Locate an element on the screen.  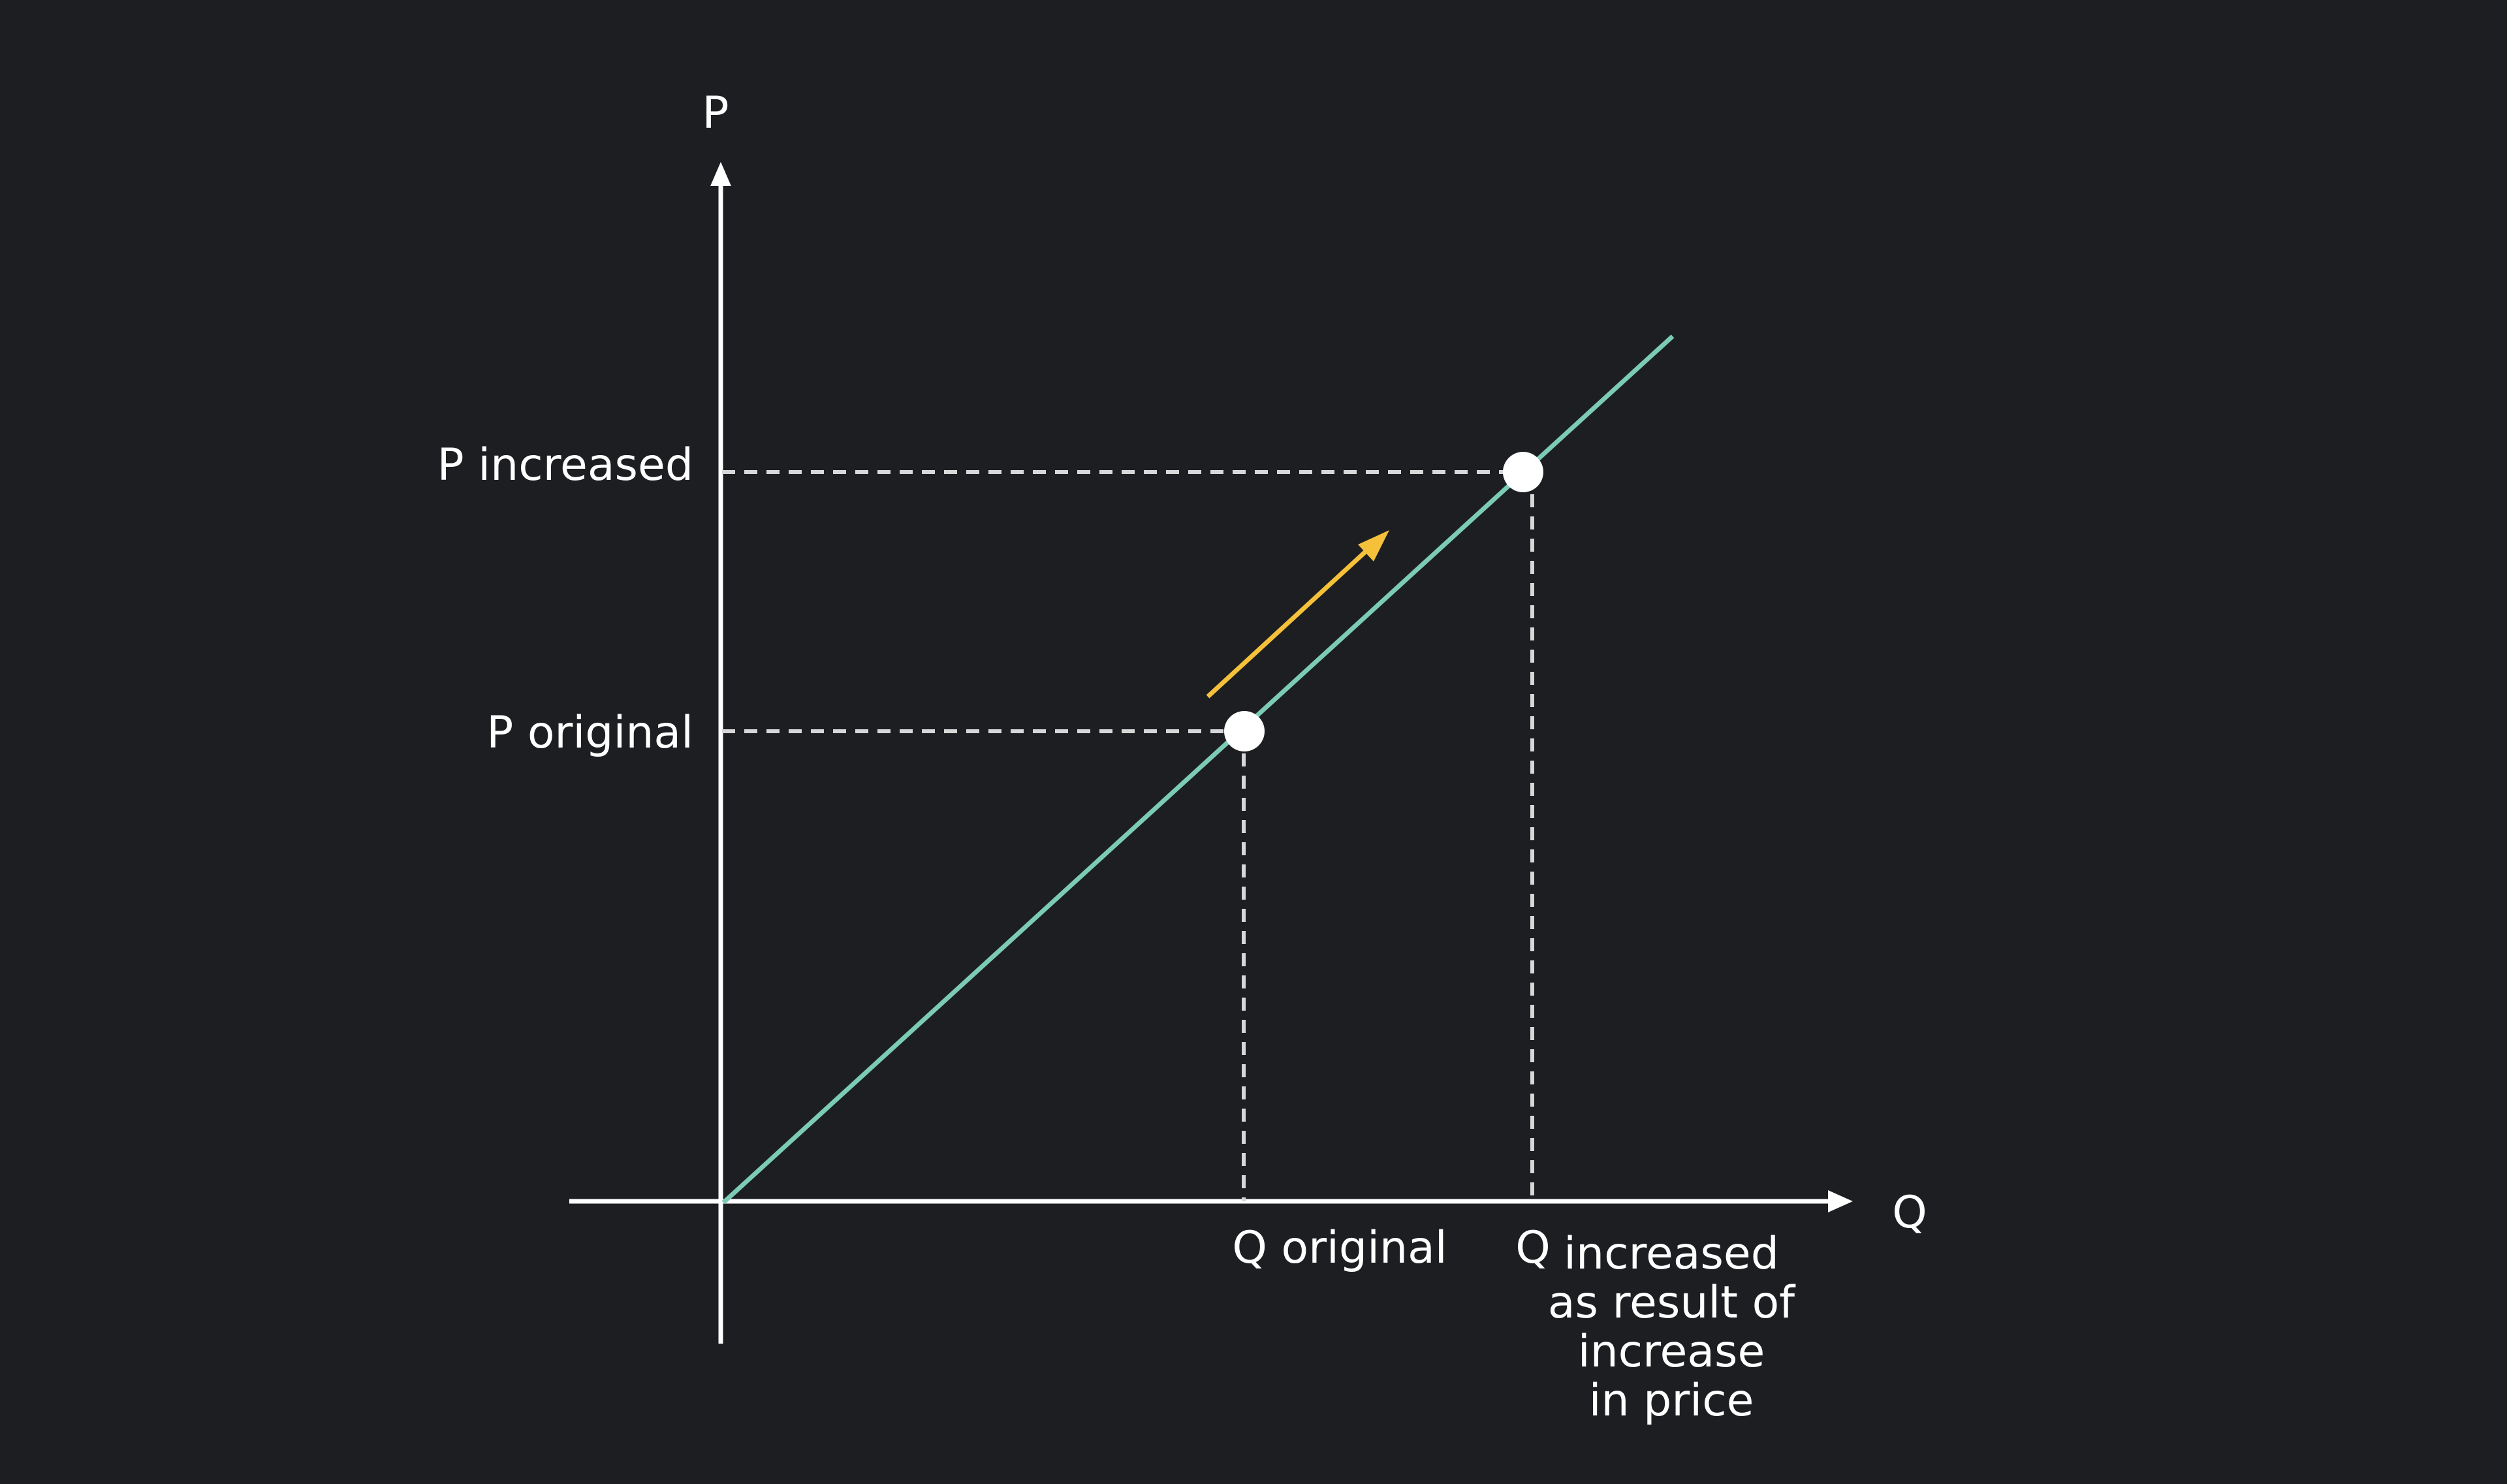
q-original-label: Q original is located at coordinates (1339, 1248).